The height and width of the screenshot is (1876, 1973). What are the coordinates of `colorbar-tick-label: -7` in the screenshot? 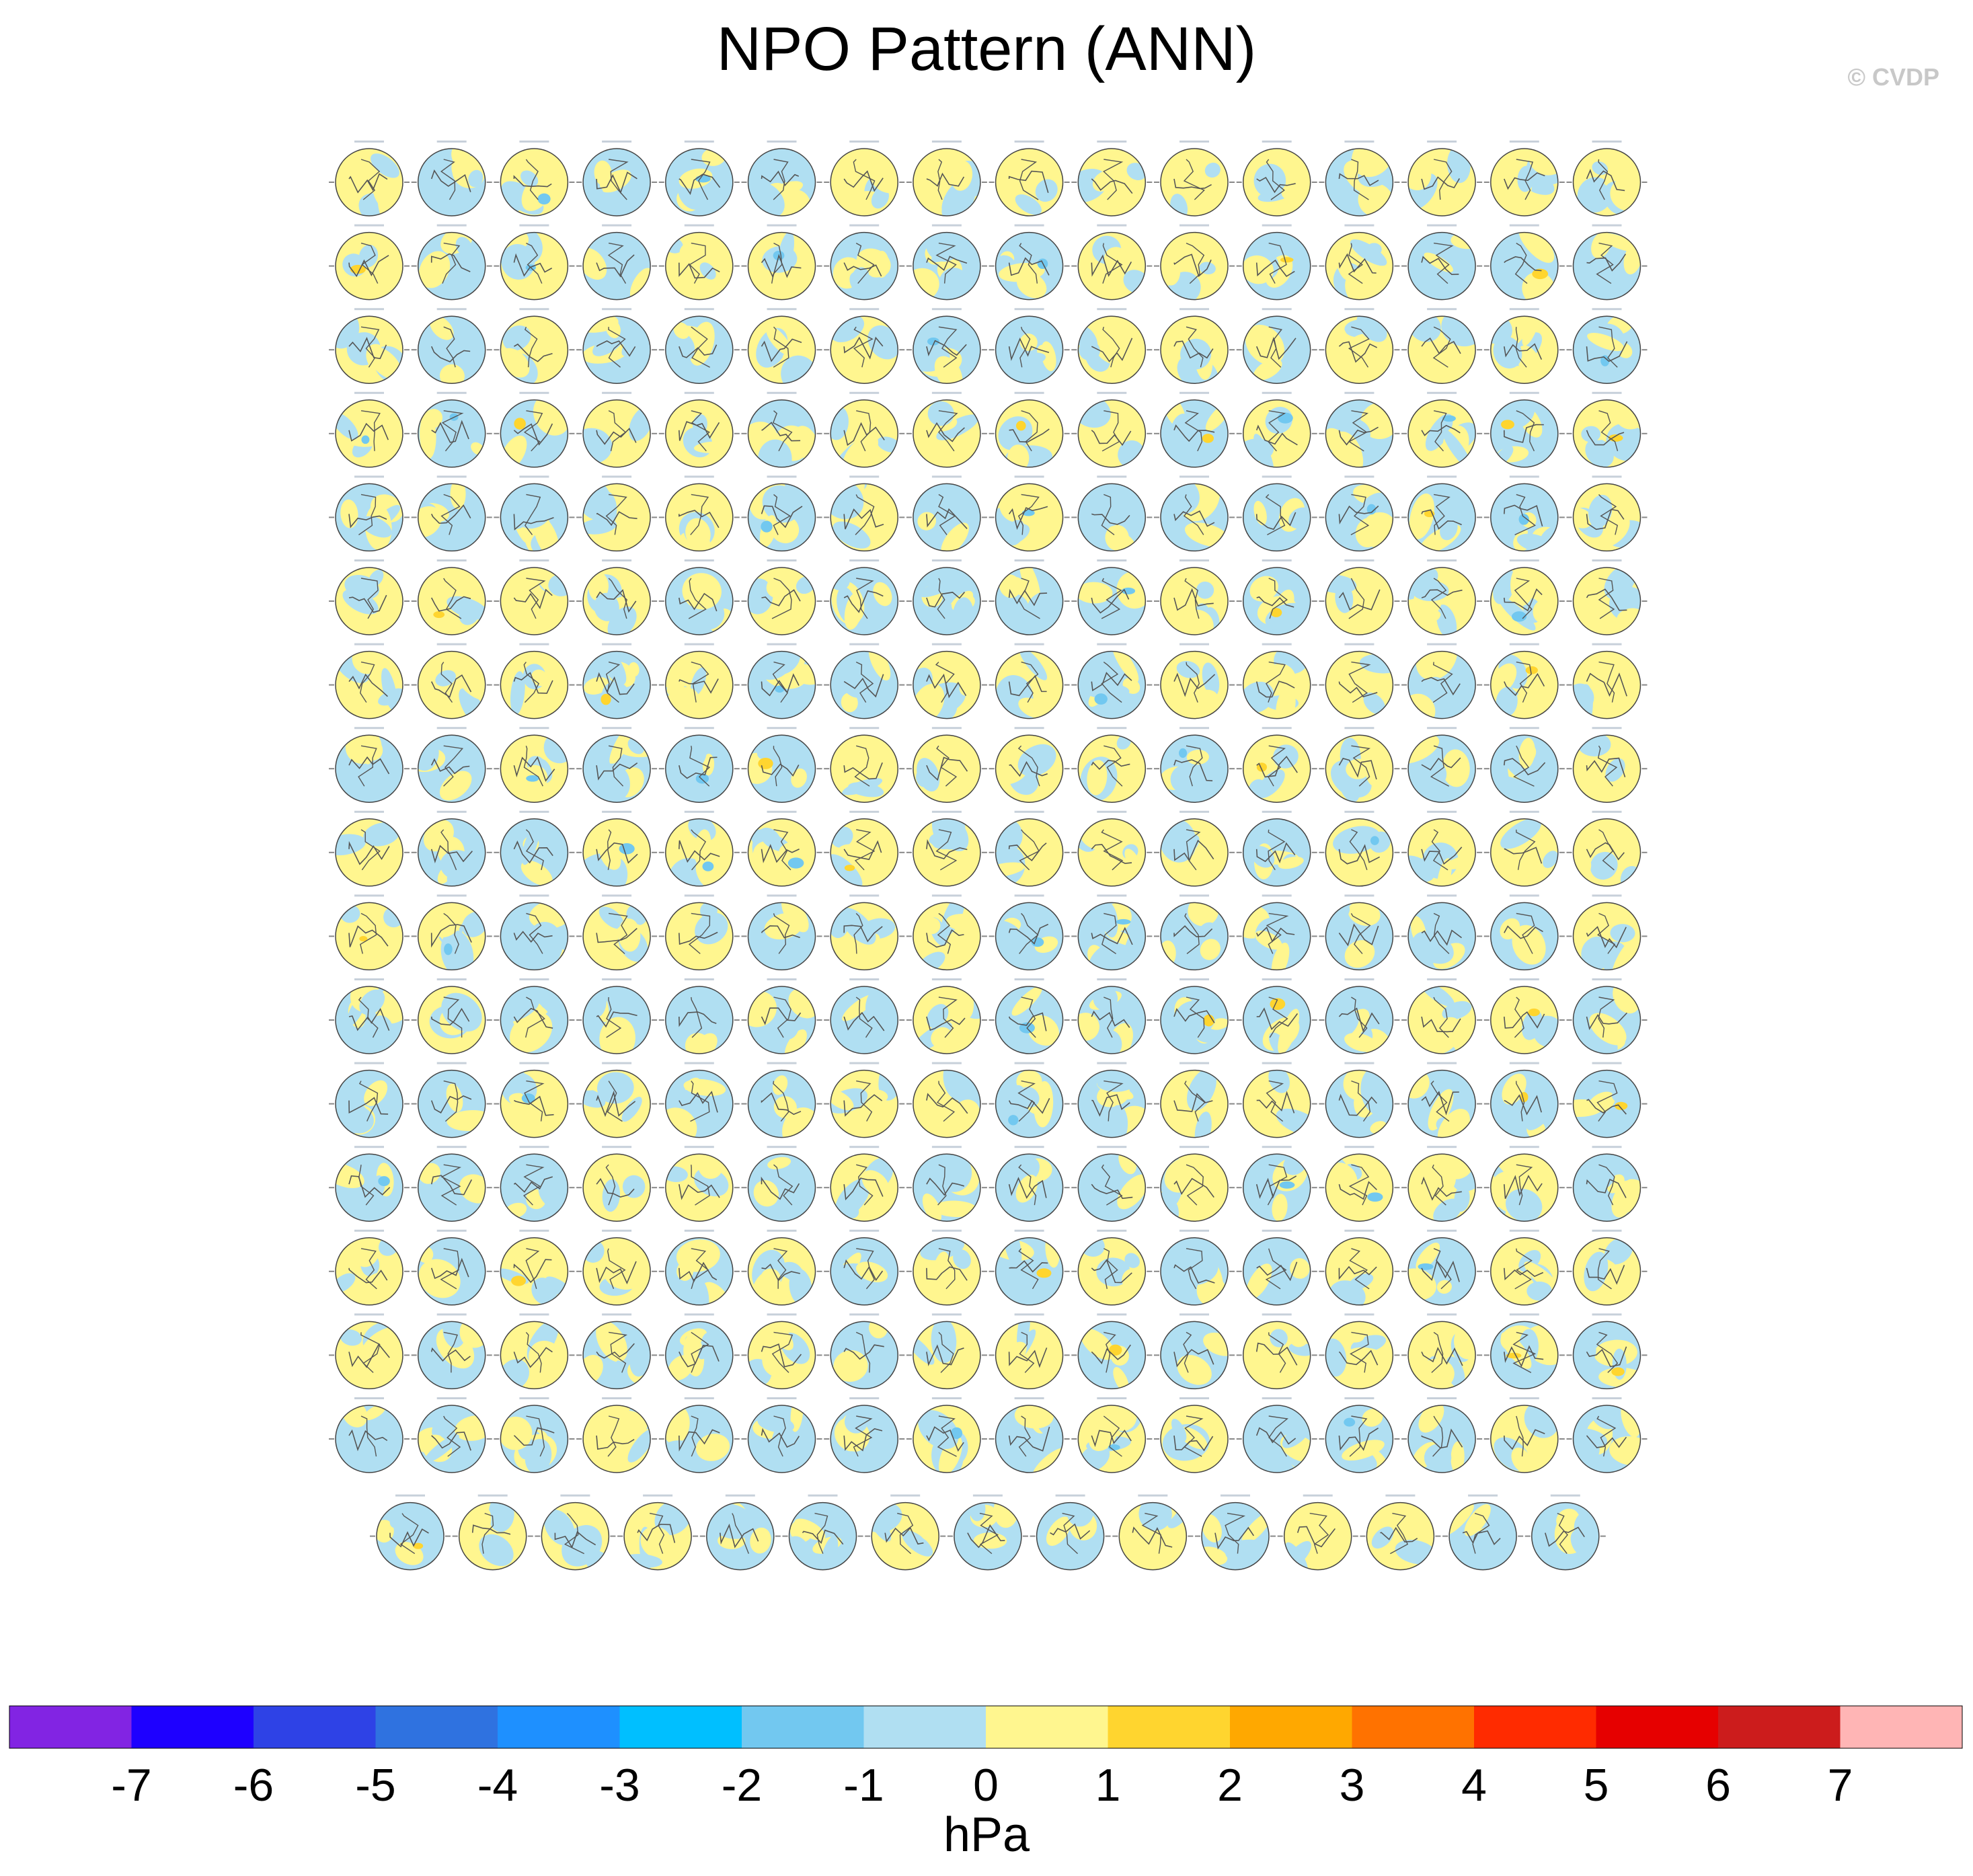 It's located at (131, 1784).